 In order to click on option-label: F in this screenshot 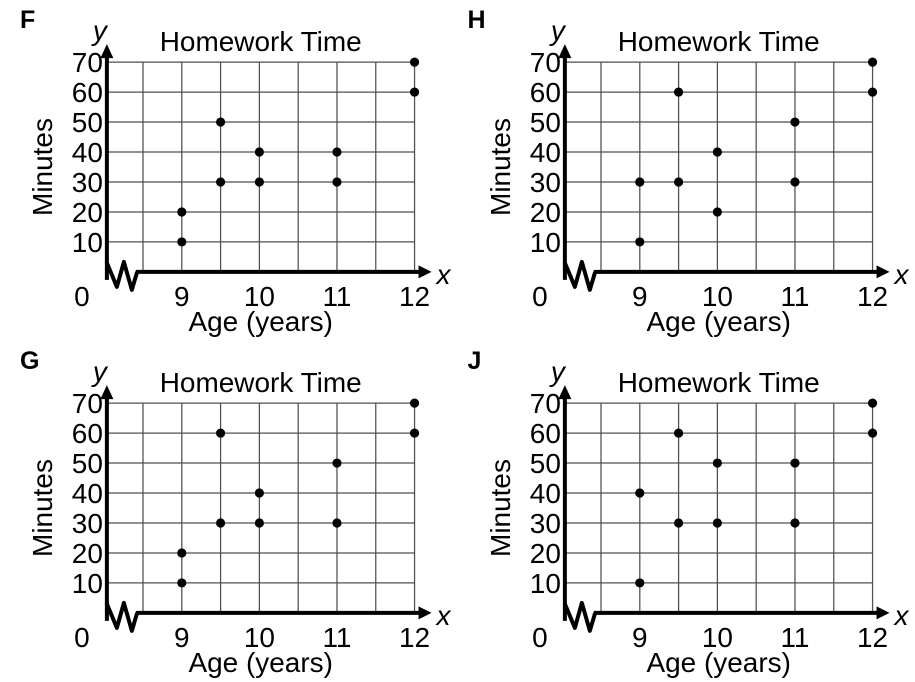, I will do `click(28, 20)`.